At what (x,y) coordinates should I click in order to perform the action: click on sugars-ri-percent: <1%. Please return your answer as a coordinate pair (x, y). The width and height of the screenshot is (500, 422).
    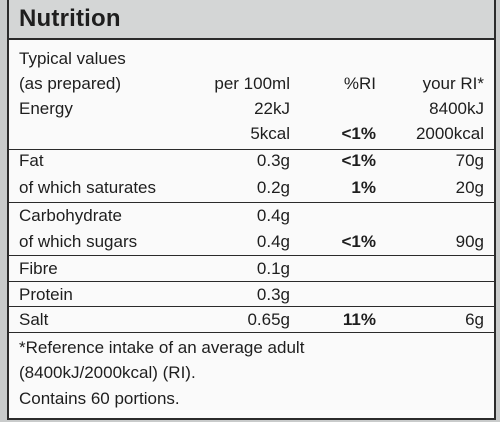
    Looking at the image, I should click on (359, 241).